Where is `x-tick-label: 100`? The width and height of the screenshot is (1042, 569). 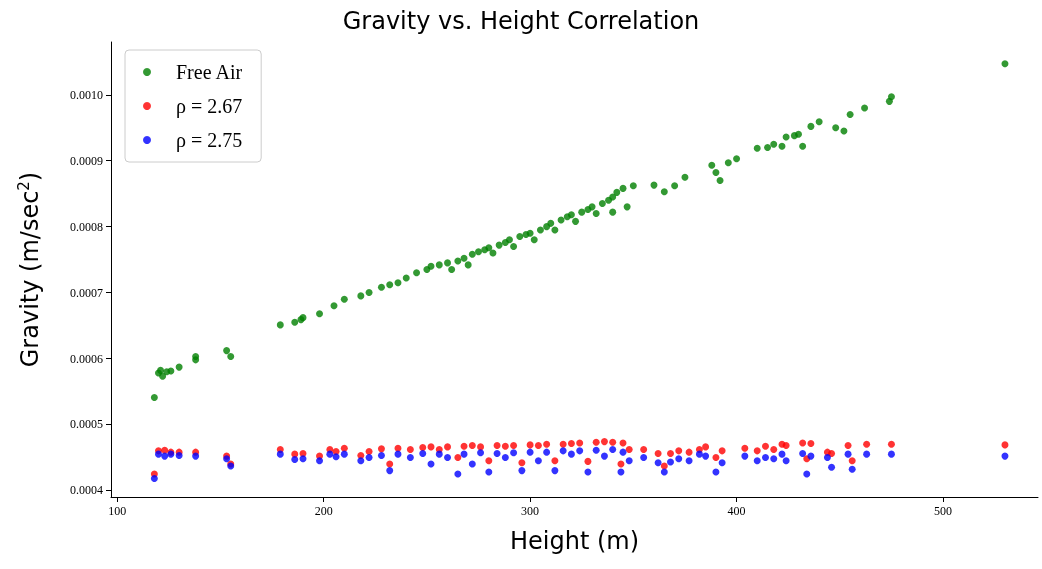
x-tick-label: 100 is located at coordinates (117, 511).